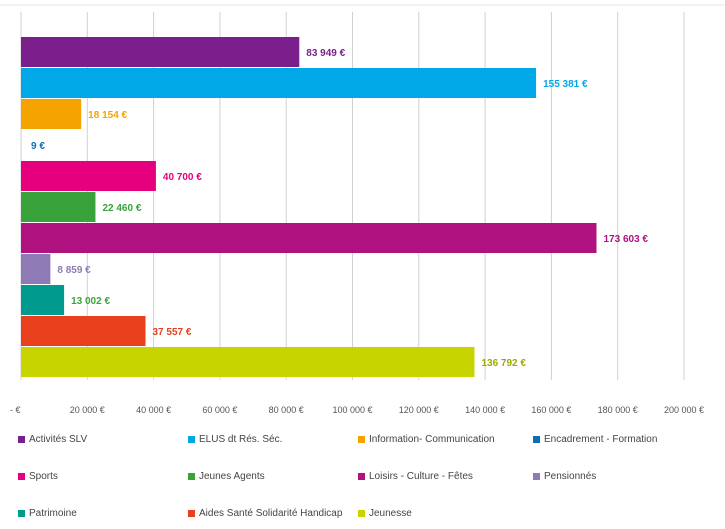  I want to click on data-label: 22 460 €, so click(121, 208).